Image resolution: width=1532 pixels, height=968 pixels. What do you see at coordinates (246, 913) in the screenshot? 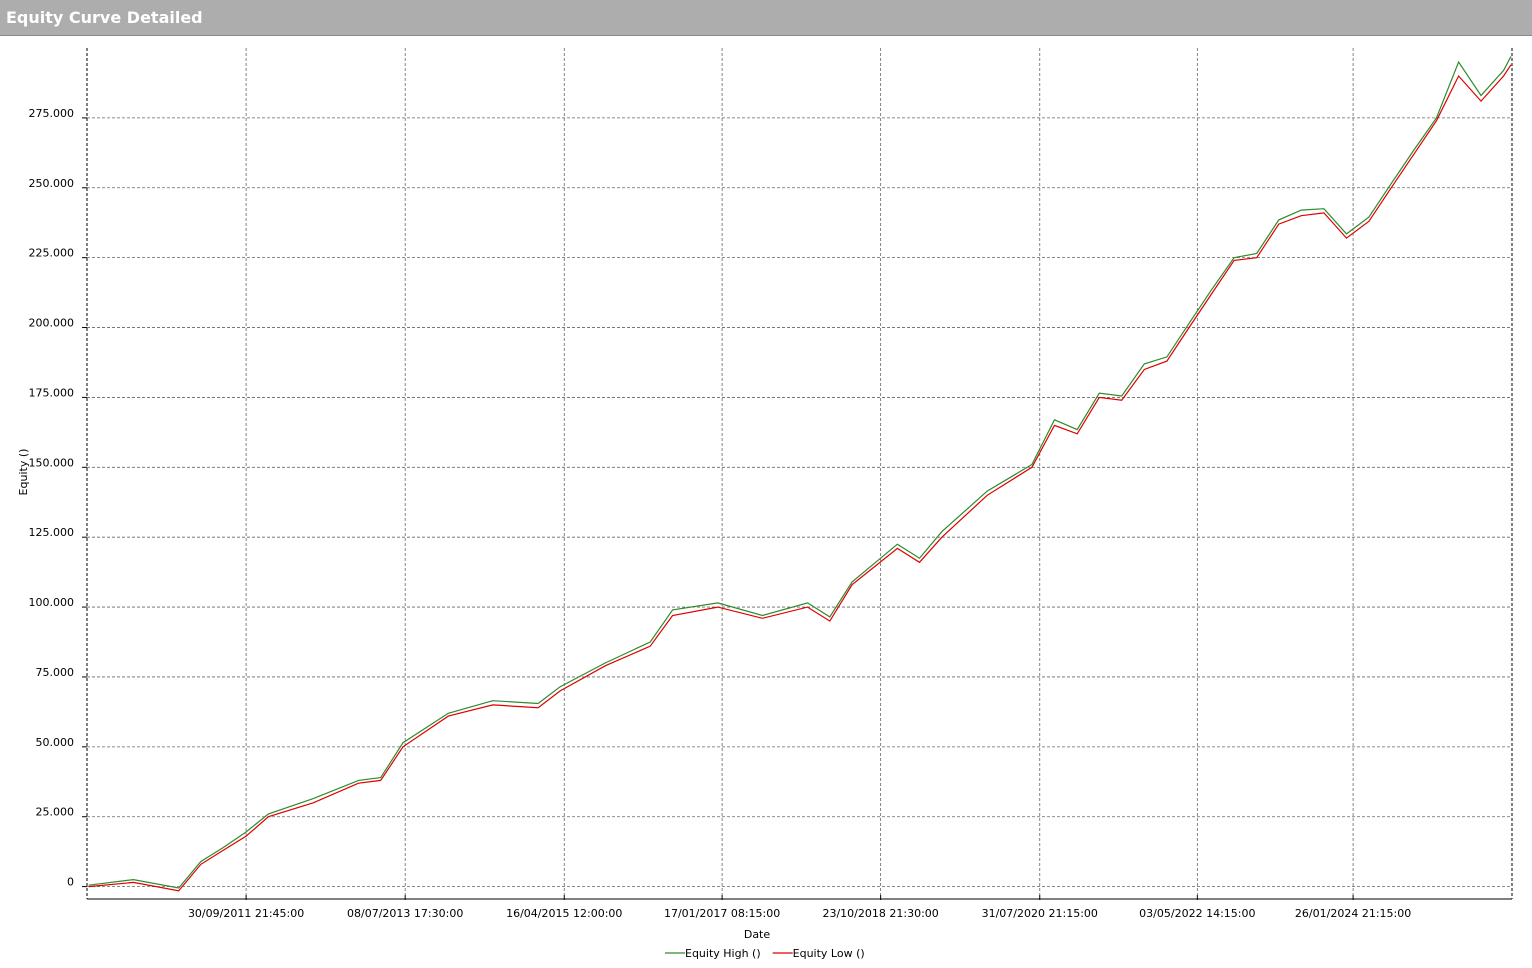
I see `x-tick-label: 30/09/2011 21:45:00` at bounding box center [246, 913].